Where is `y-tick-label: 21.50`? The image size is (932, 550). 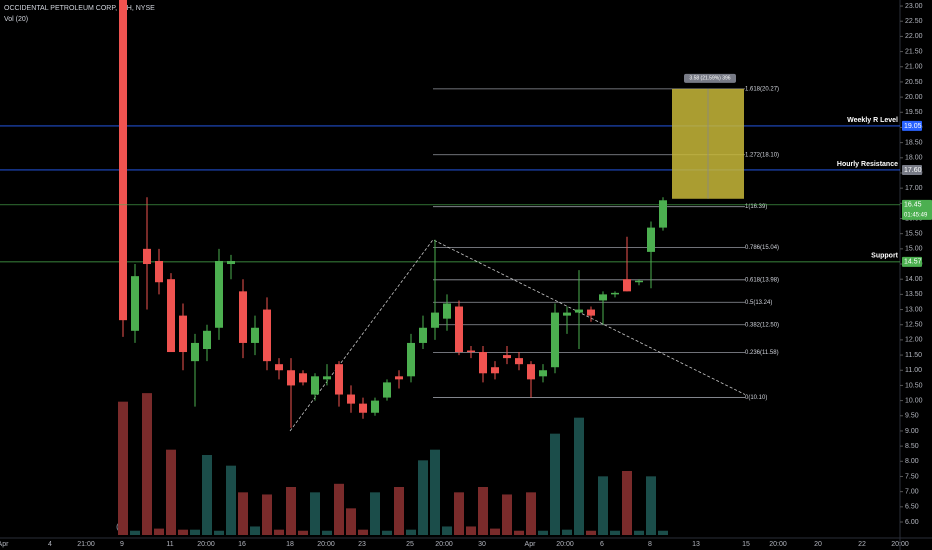 y-tick-label: 21.50 is located at coordinates (914, 51).